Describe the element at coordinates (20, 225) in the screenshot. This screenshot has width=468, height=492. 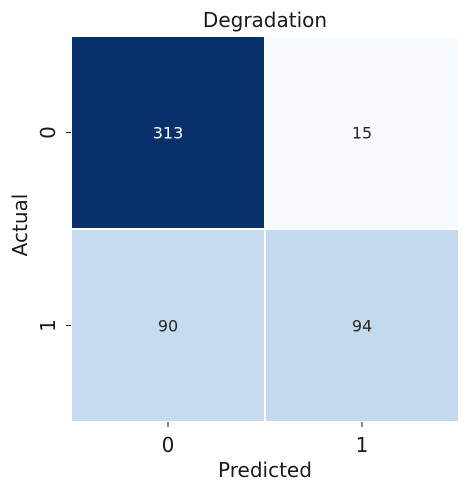
I see `y-axis-label: Actual` at that location.